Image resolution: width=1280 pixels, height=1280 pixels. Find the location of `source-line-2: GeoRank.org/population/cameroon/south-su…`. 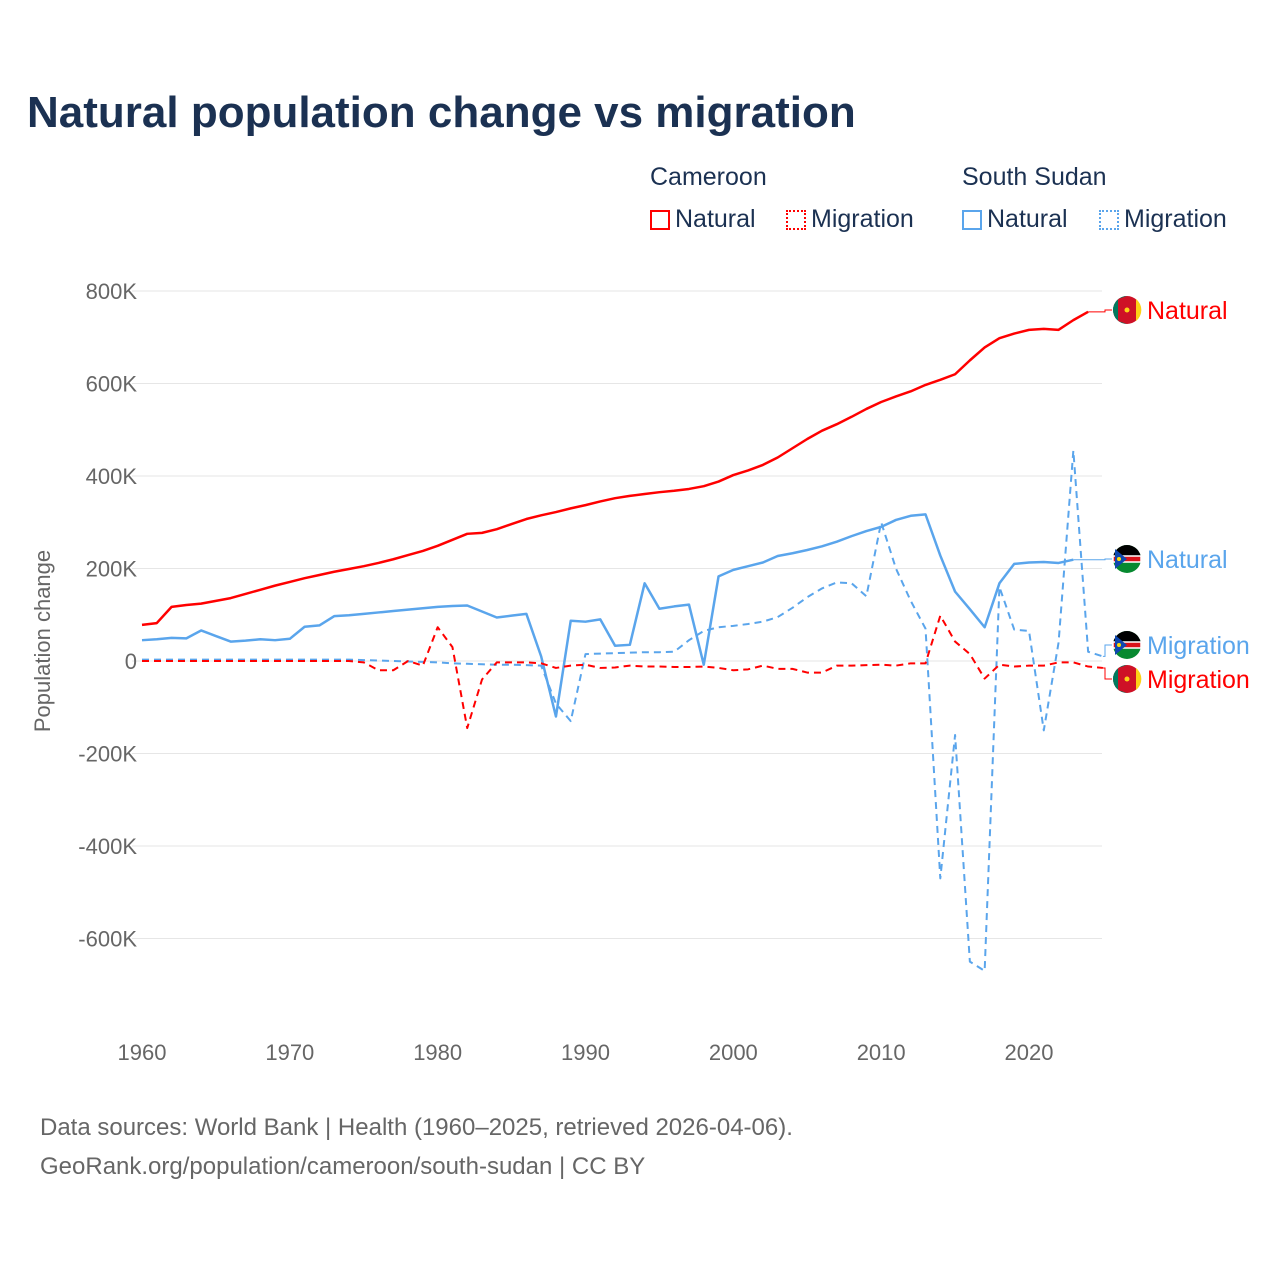

source-line-2: GeoRank.org/population/cameroon/south-su… is located at coordinates (343, 1166).